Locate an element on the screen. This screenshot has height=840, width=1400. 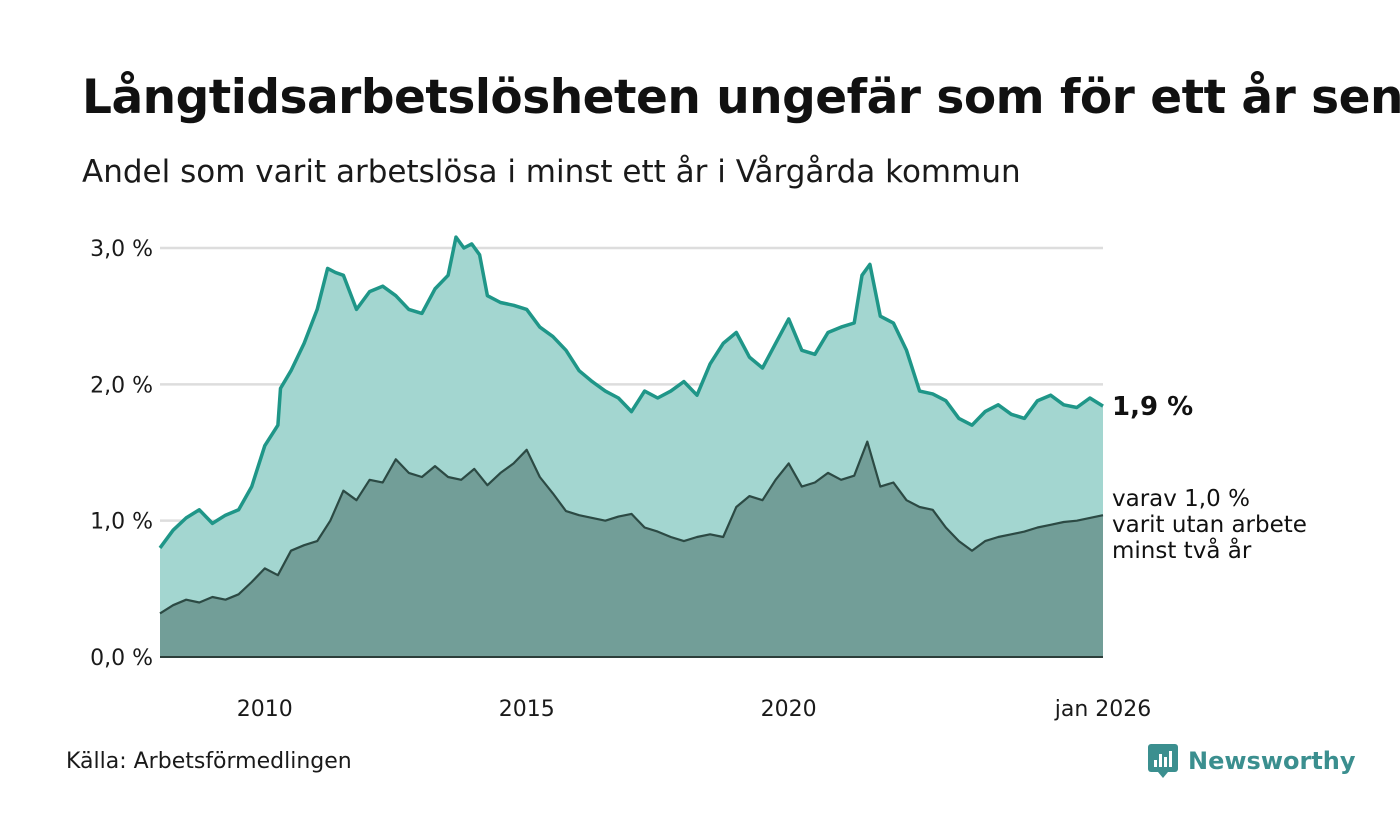
x-tick-label-1: 2015 is located at coordinates (527, 709).